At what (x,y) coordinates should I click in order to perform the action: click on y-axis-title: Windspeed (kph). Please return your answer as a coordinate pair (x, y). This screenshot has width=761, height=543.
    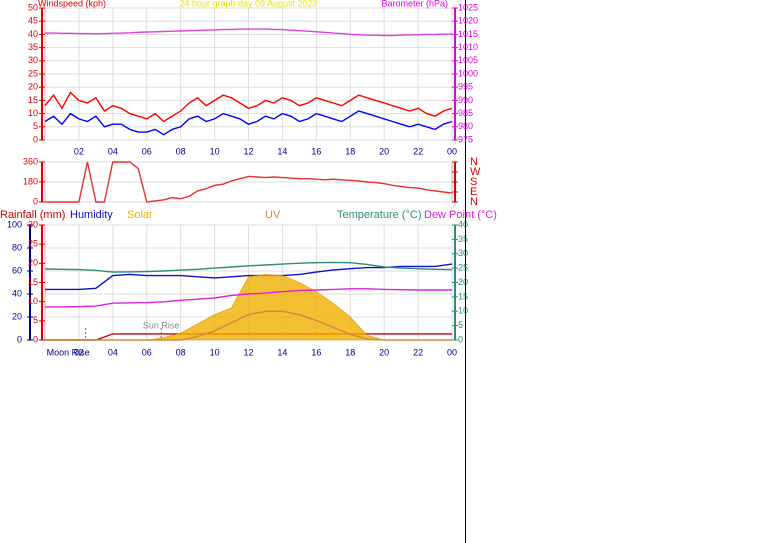
    Looking at the image, I should click on (72, 4).